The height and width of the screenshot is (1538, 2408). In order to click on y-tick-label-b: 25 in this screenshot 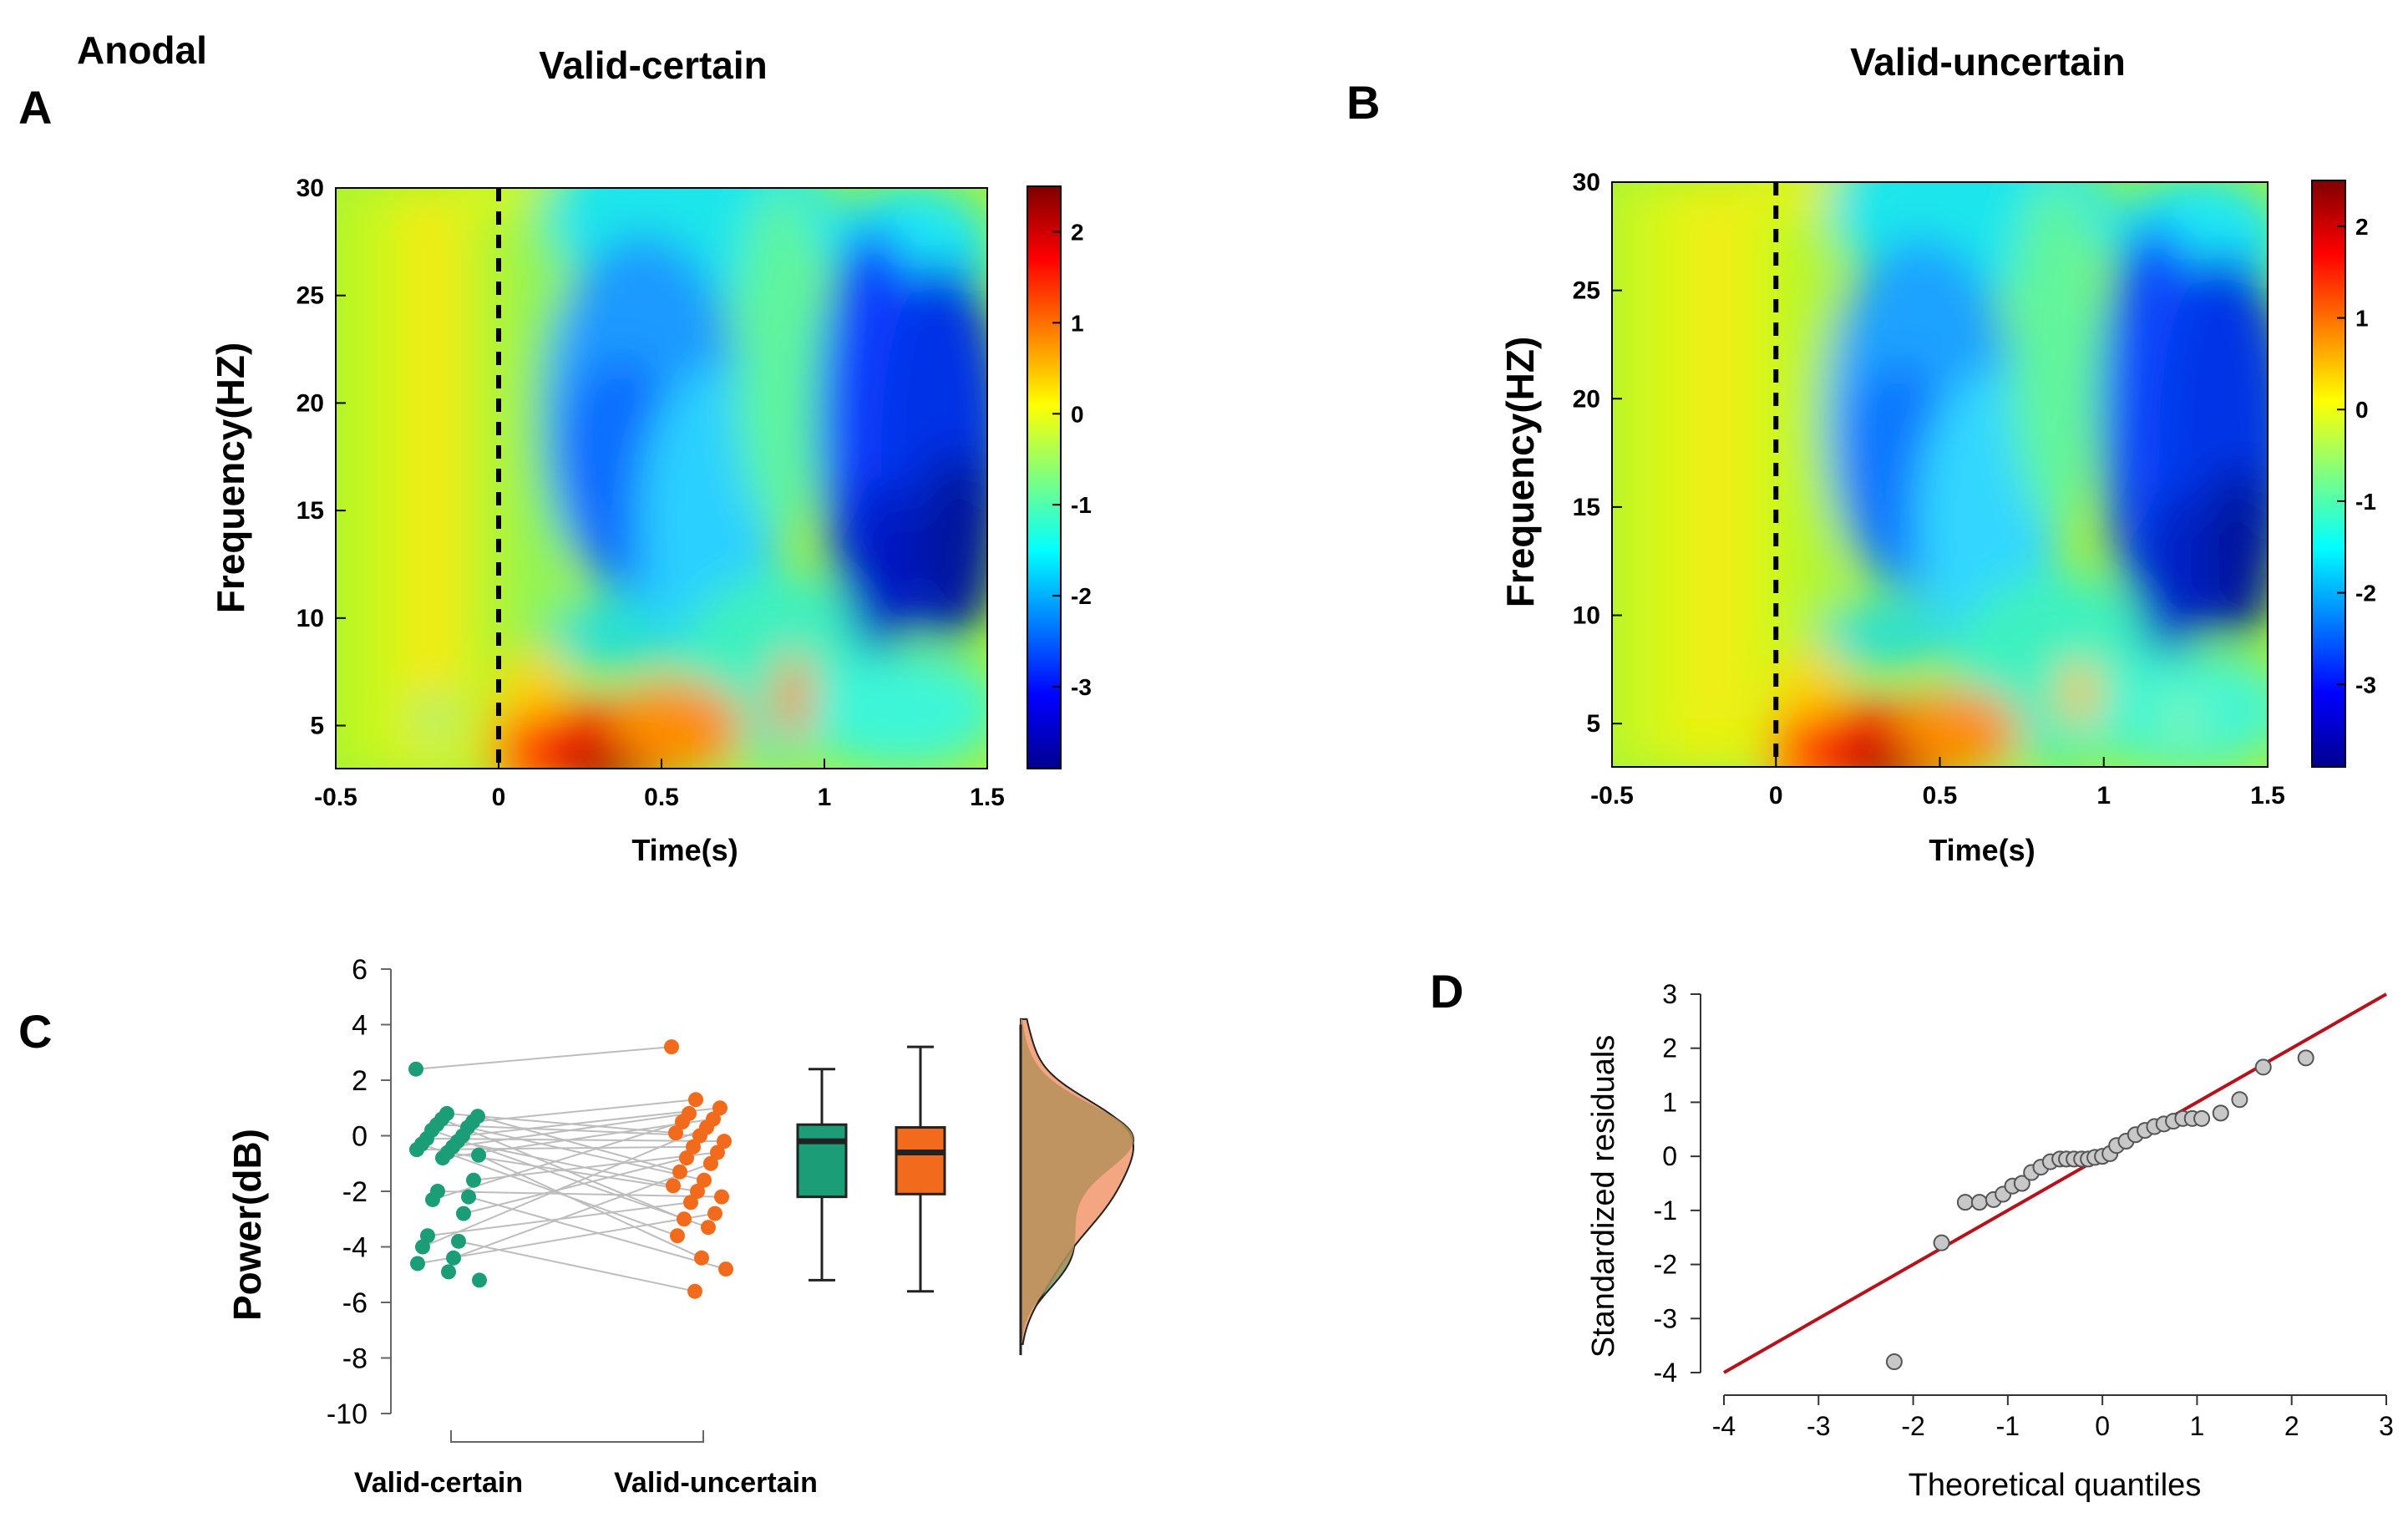, I will do `click(1586, 291)`.